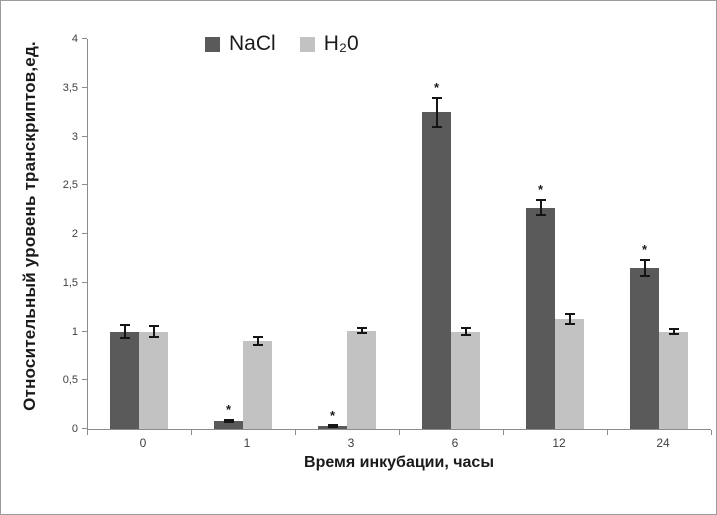 The image size is (717, 515). I want to click on legend-item-h2o: H₂0, so click(329, 44).